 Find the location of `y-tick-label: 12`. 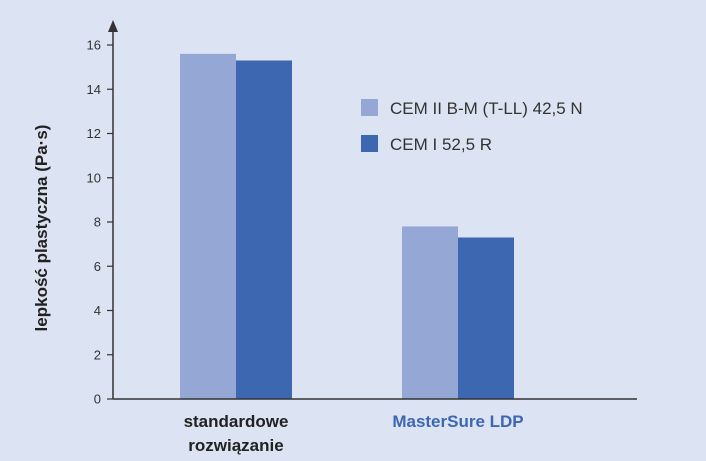

y-tick-label: 12 is located at coordinates (94, 133).